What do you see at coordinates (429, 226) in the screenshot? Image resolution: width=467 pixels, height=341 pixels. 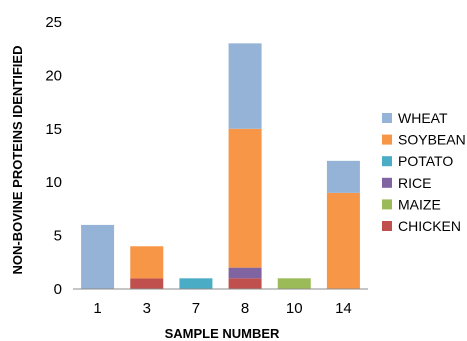 I see `legend-label-chicken: CHICKEN` at bounding box center [429, 226].